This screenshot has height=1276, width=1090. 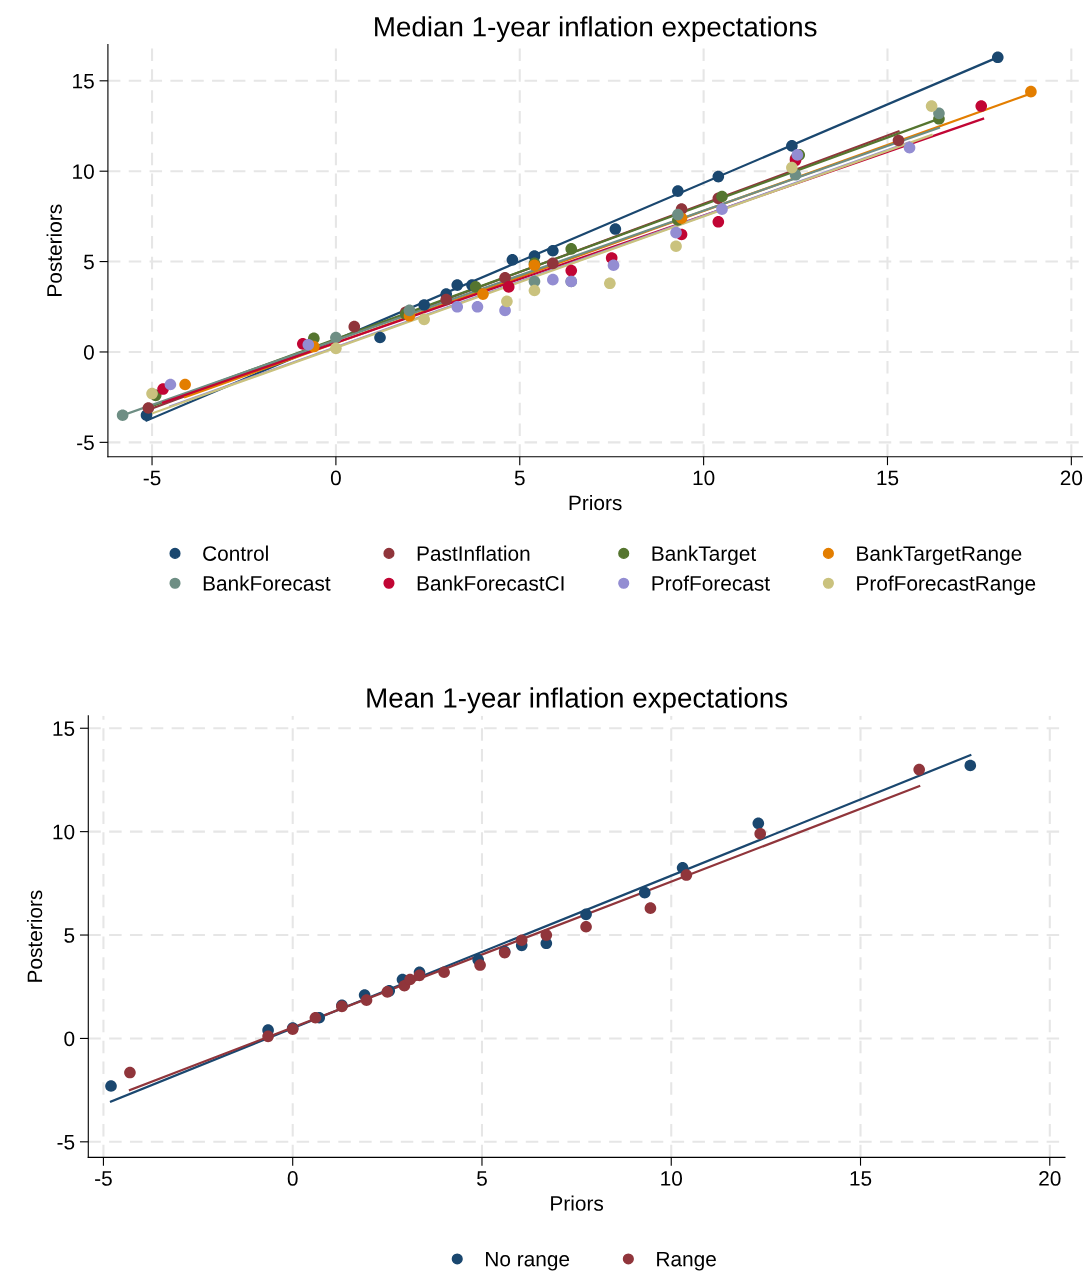 What do you see at coordinates (473, 553) in the screenshot?
I see `legend-label: PastInflation` at bounding box center [473, 553].